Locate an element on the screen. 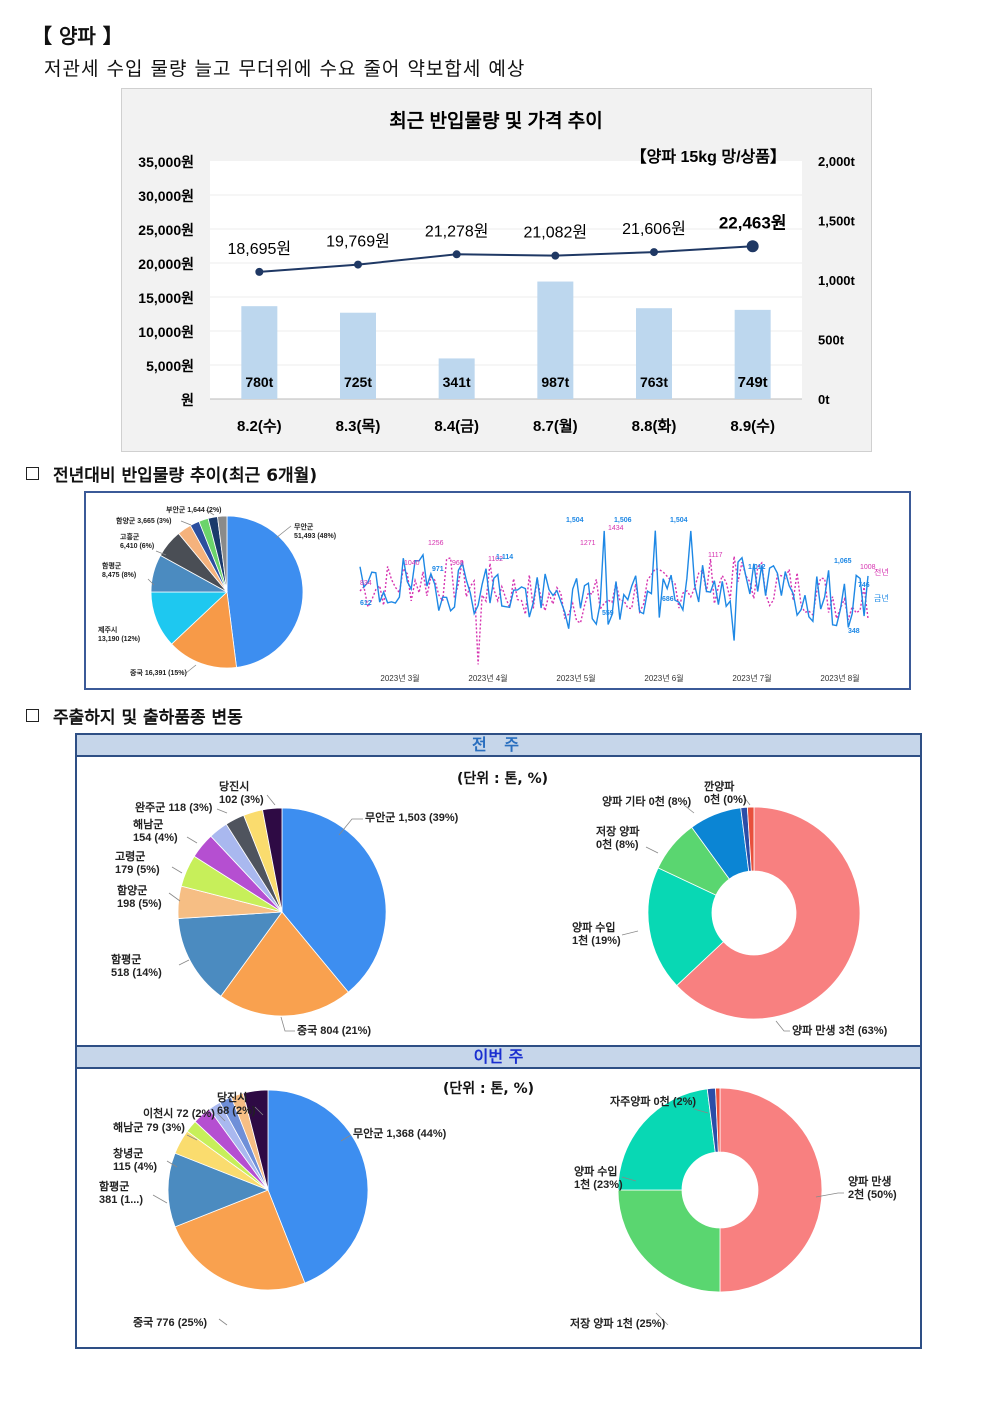 This screenshot has width=992, height=1403. slice-label: 고령군 179 (5%) is located at coordinates (137, 863).